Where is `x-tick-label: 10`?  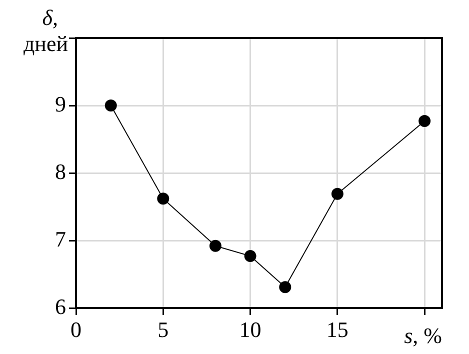 x-tick-label: 10 is located at coordinates (250, 329).